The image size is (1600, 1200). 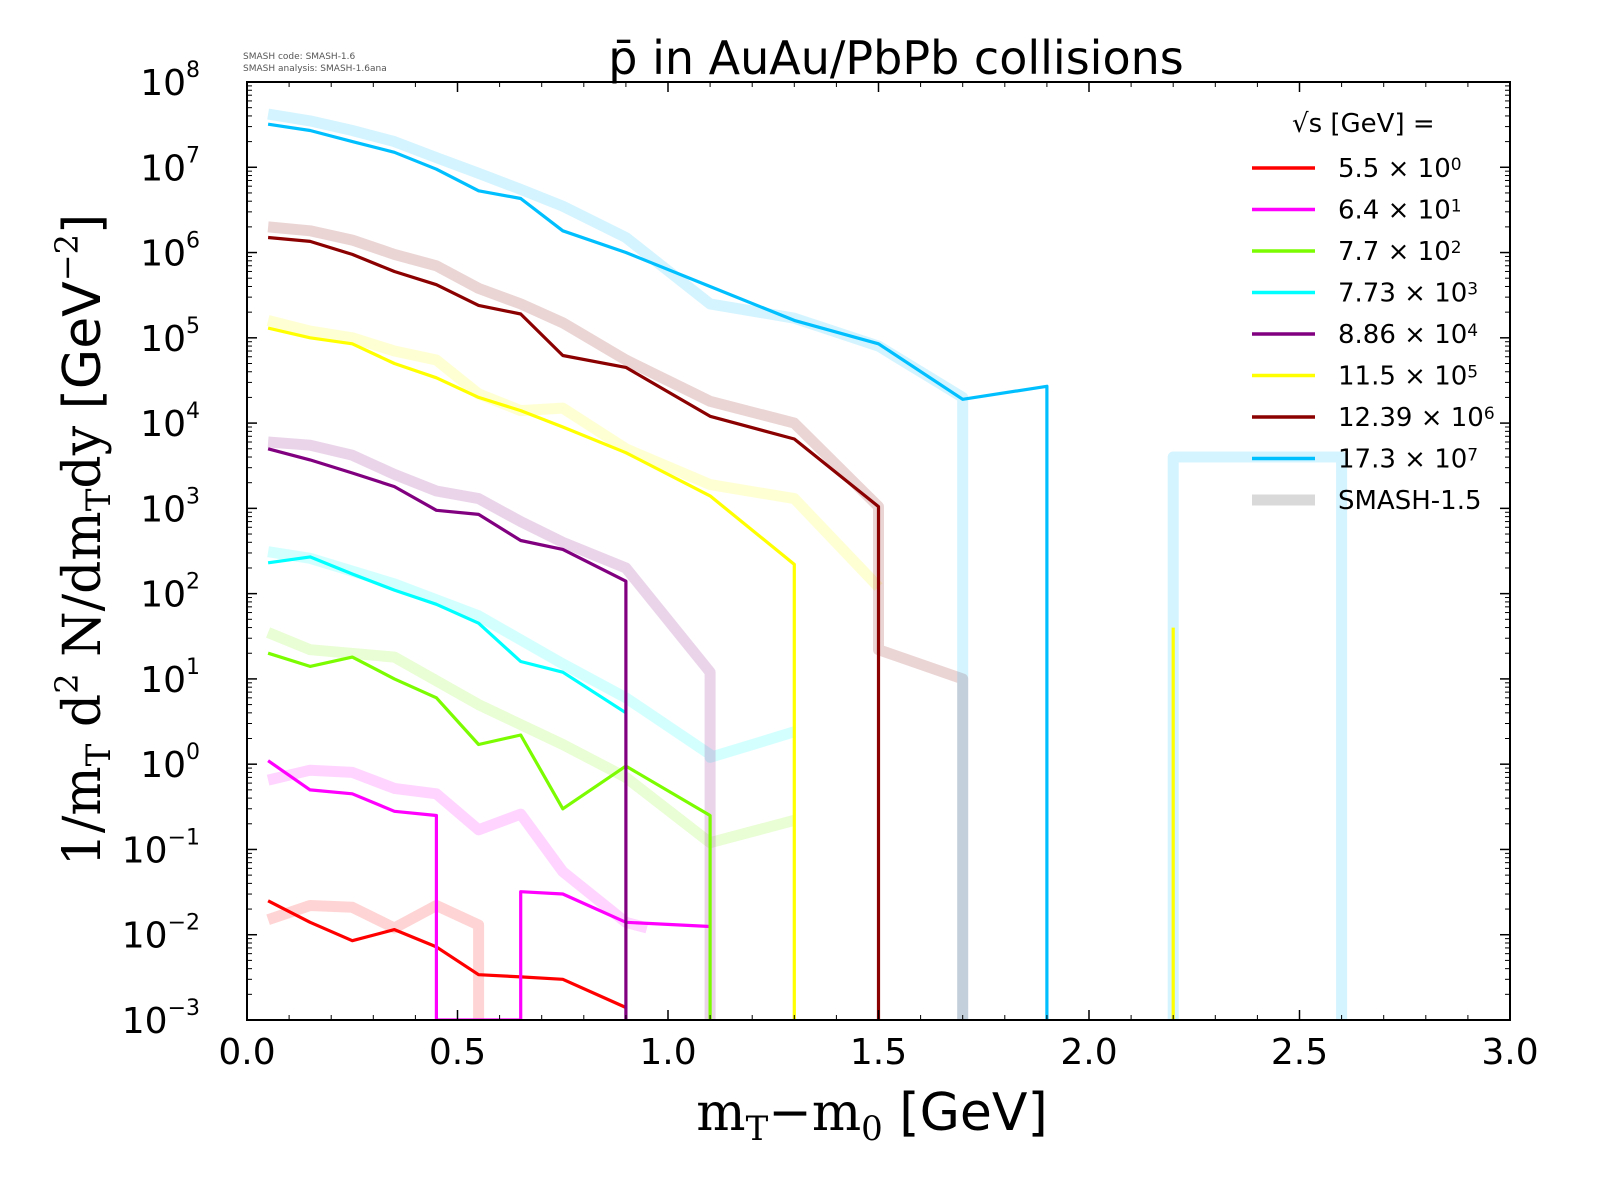 I want to click on x-tick-label: 1.0, so click(x=667, y=1052).